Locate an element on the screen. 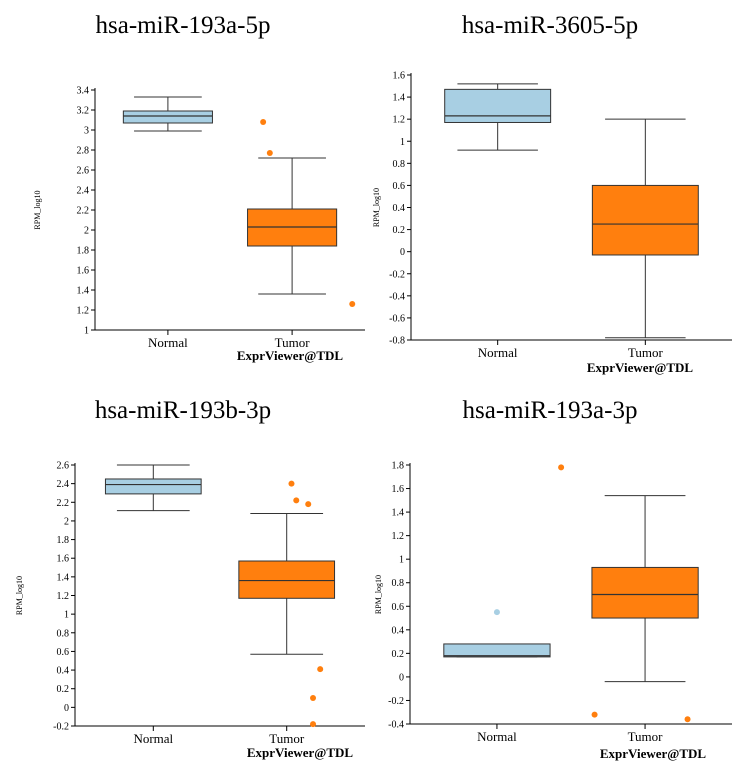 The height and width of the screenshot is (768, 733). y-tick-label: -0.6 is located at coordinates (397, 318).